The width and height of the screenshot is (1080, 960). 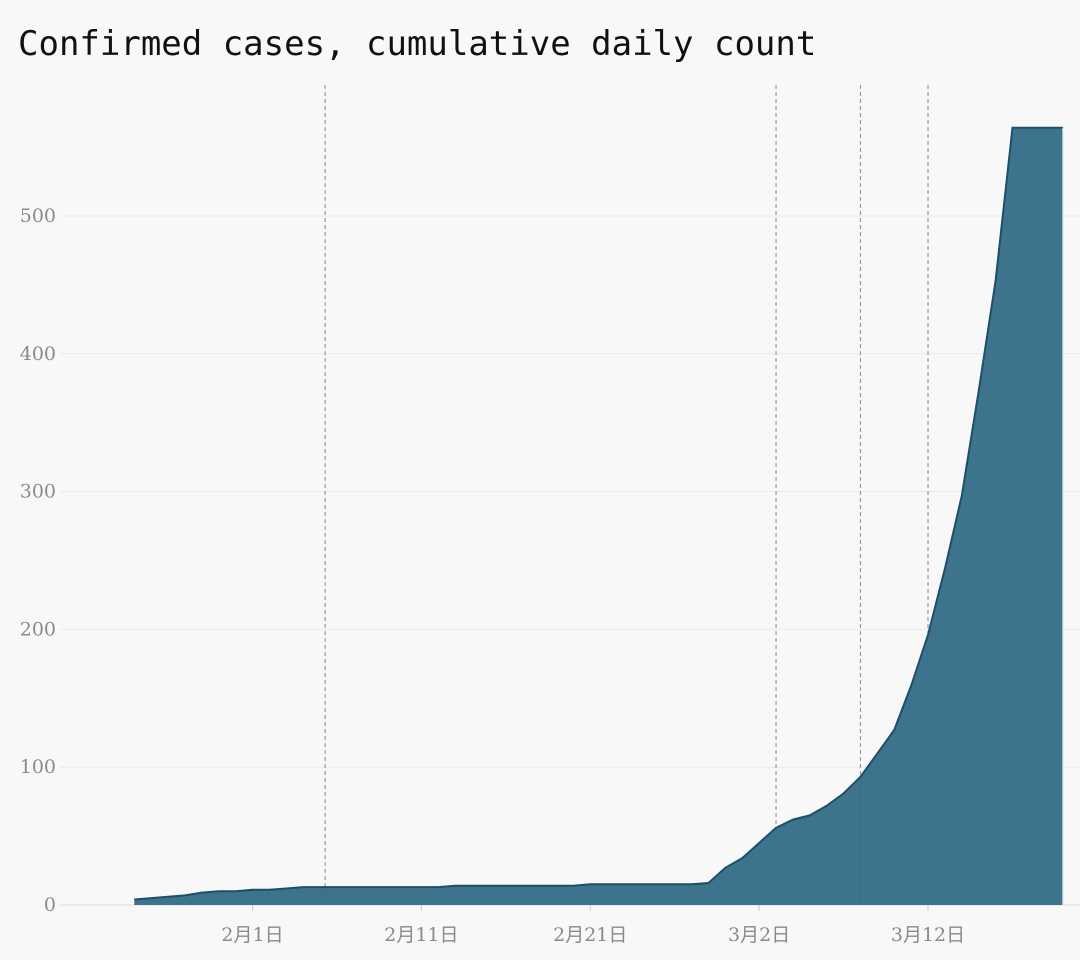 What do you see at coordinates (50, 905) in the screenshot?
I see `y-tick-label-0: 0` at bounding box center [50, 905].